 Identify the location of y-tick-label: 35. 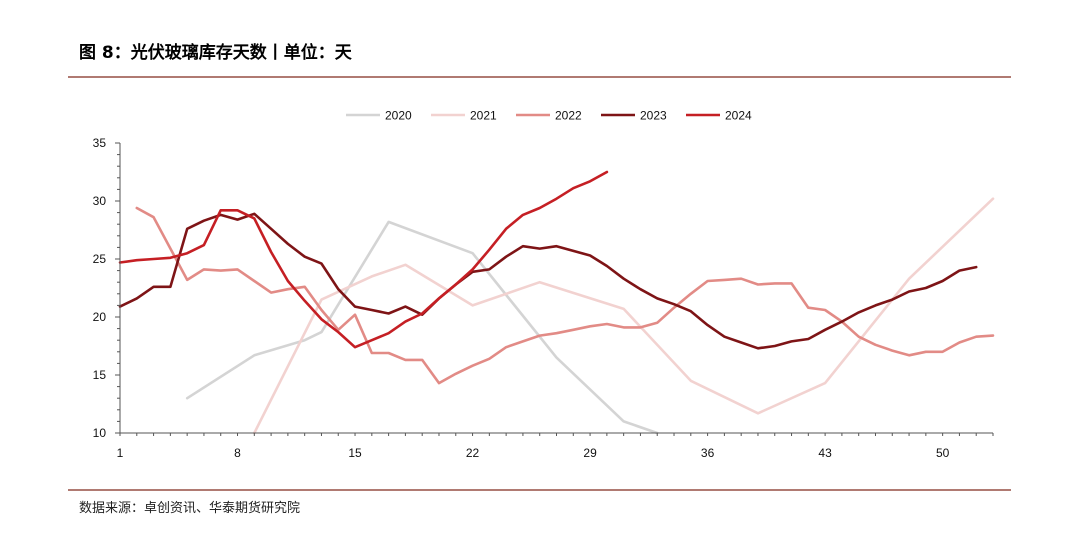
(100, 143).